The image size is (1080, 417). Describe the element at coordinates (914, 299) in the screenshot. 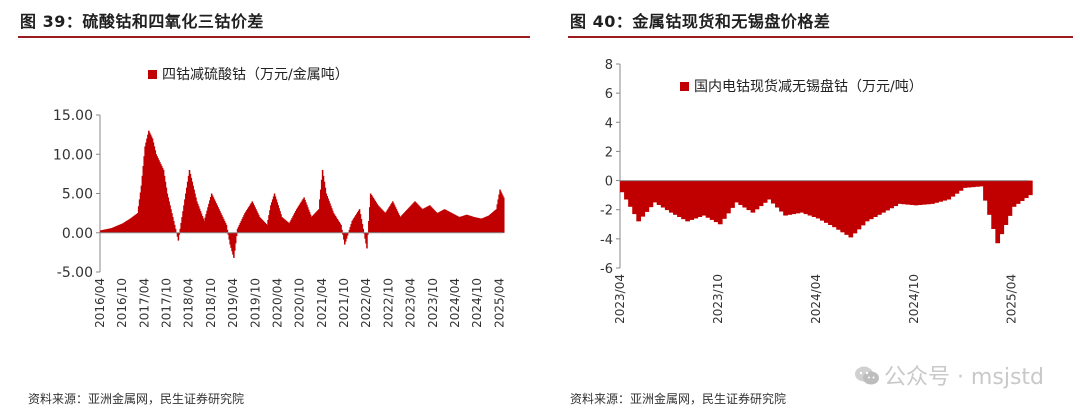

I see `x-tick-label: 2024/10` at that location.